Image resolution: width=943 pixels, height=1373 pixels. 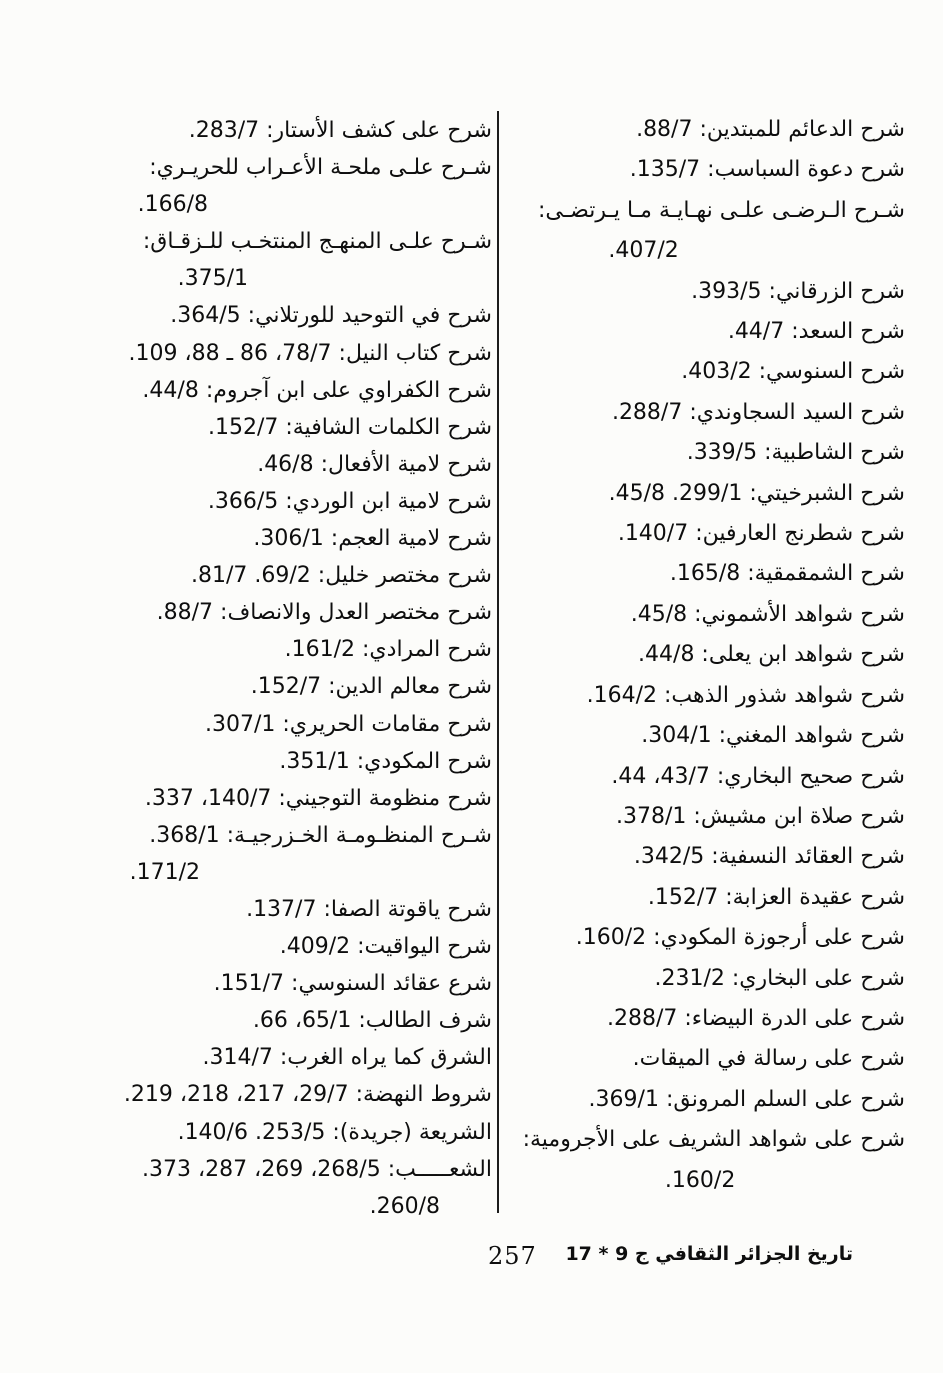 I want to click on index-entry: شرح السعد: 44/7., so click(x=703, y=332).